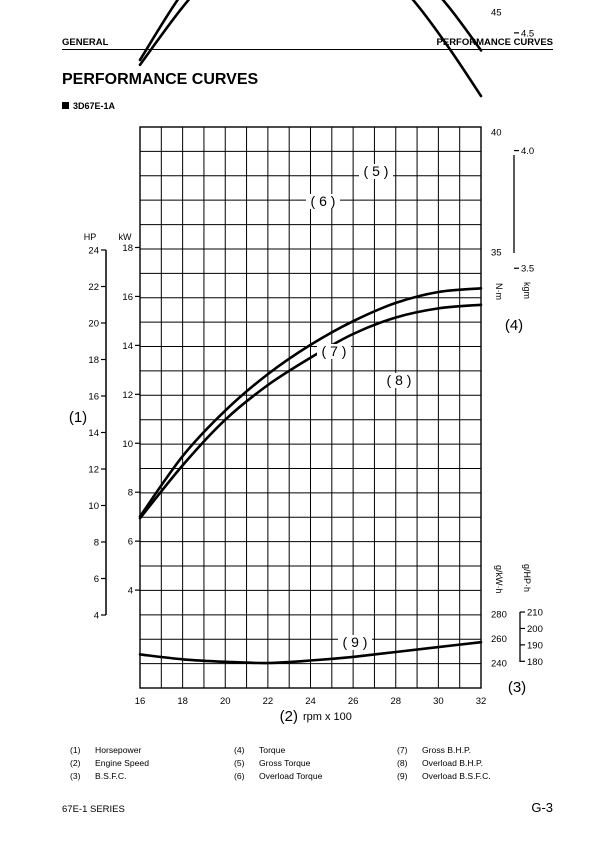 The height and width of the screenshot is (842, 595). I want to click on x-tick-label: 22, so click(268, 701).